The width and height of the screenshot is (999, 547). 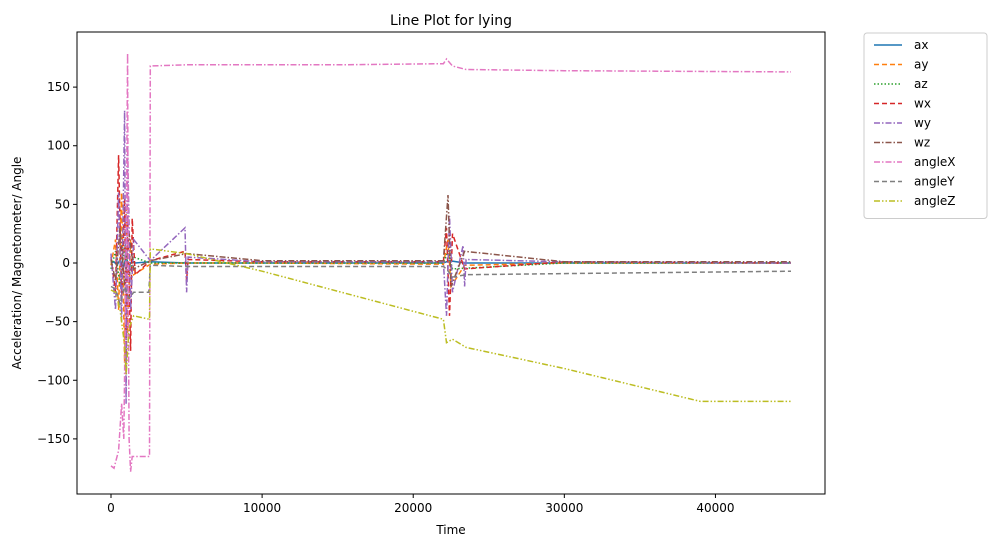 I want to click on chart-title: Line Plot for lying, so click(x=451, y=21).